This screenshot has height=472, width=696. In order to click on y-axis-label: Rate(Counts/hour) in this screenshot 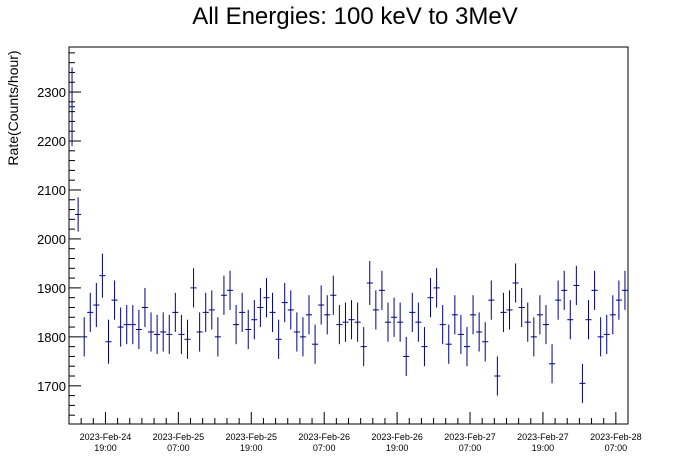, I will do `click(13, 107)`.